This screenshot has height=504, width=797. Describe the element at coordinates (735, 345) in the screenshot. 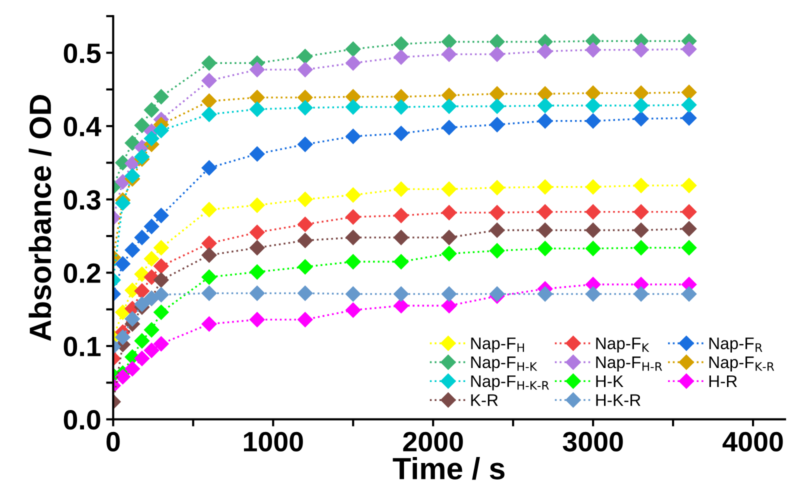

I see `legend-label: Nap-F$_{R}$` at that location.